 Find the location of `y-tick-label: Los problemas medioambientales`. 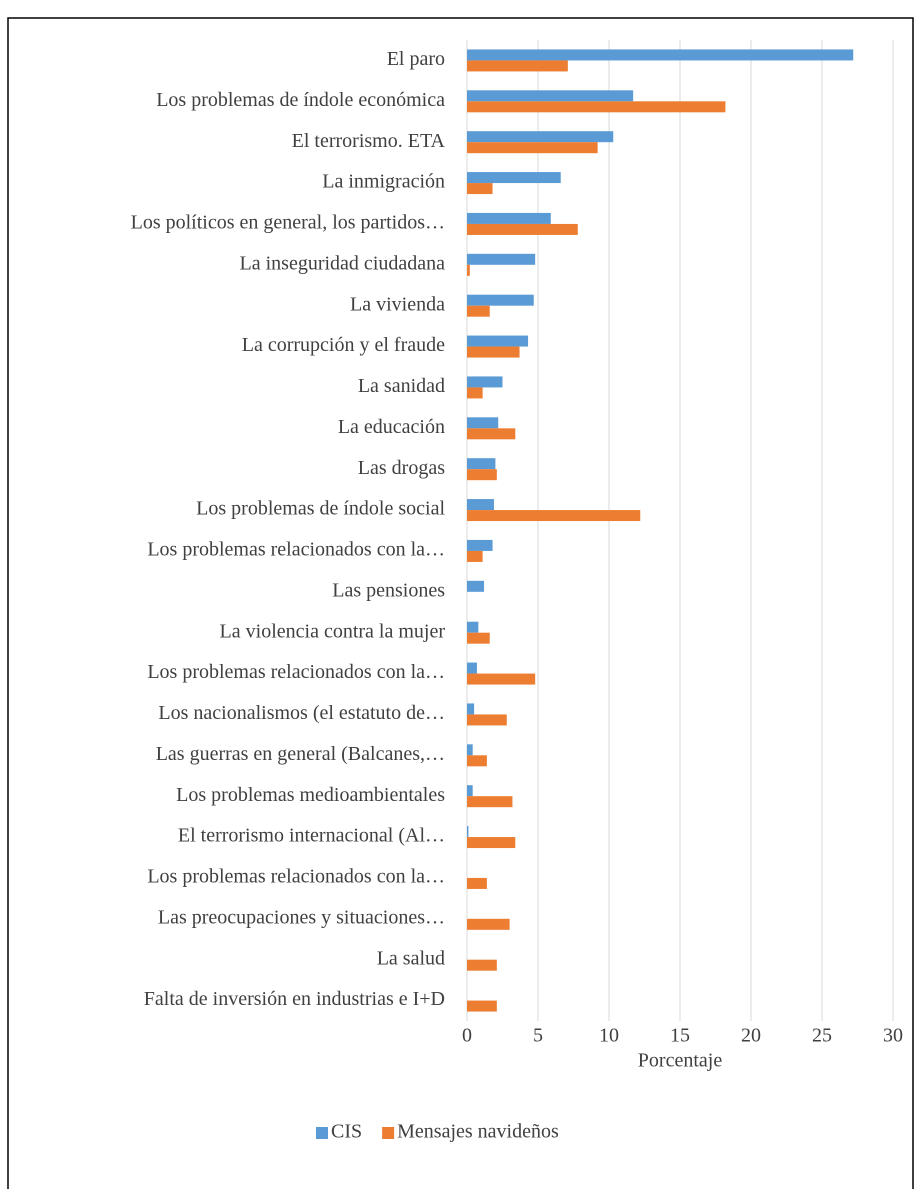

y-tick-label: Los problemas medioambientales is located at coordinates (310, 795).